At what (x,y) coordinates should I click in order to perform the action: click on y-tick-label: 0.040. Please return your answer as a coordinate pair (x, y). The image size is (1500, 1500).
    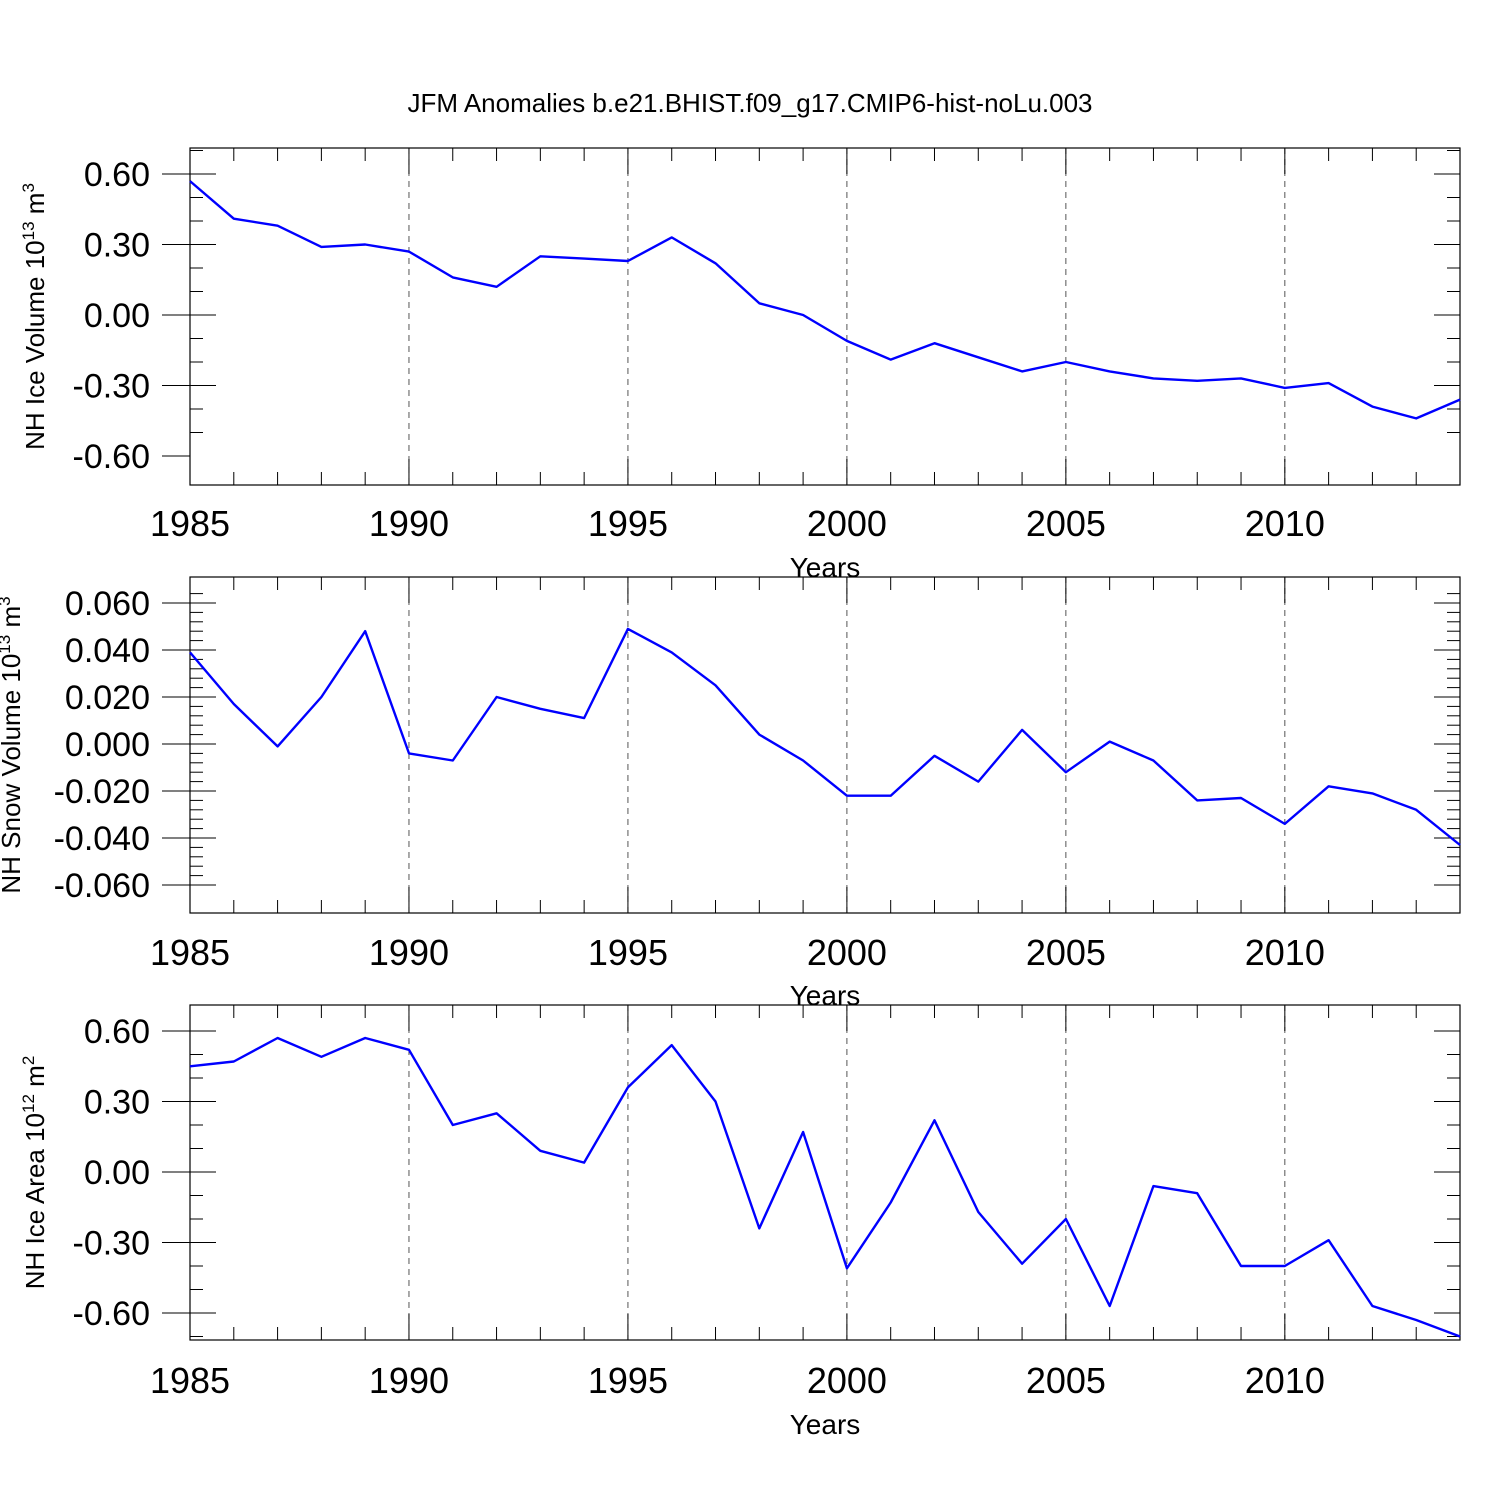
    Looking at the image, I should click on (107, 651).